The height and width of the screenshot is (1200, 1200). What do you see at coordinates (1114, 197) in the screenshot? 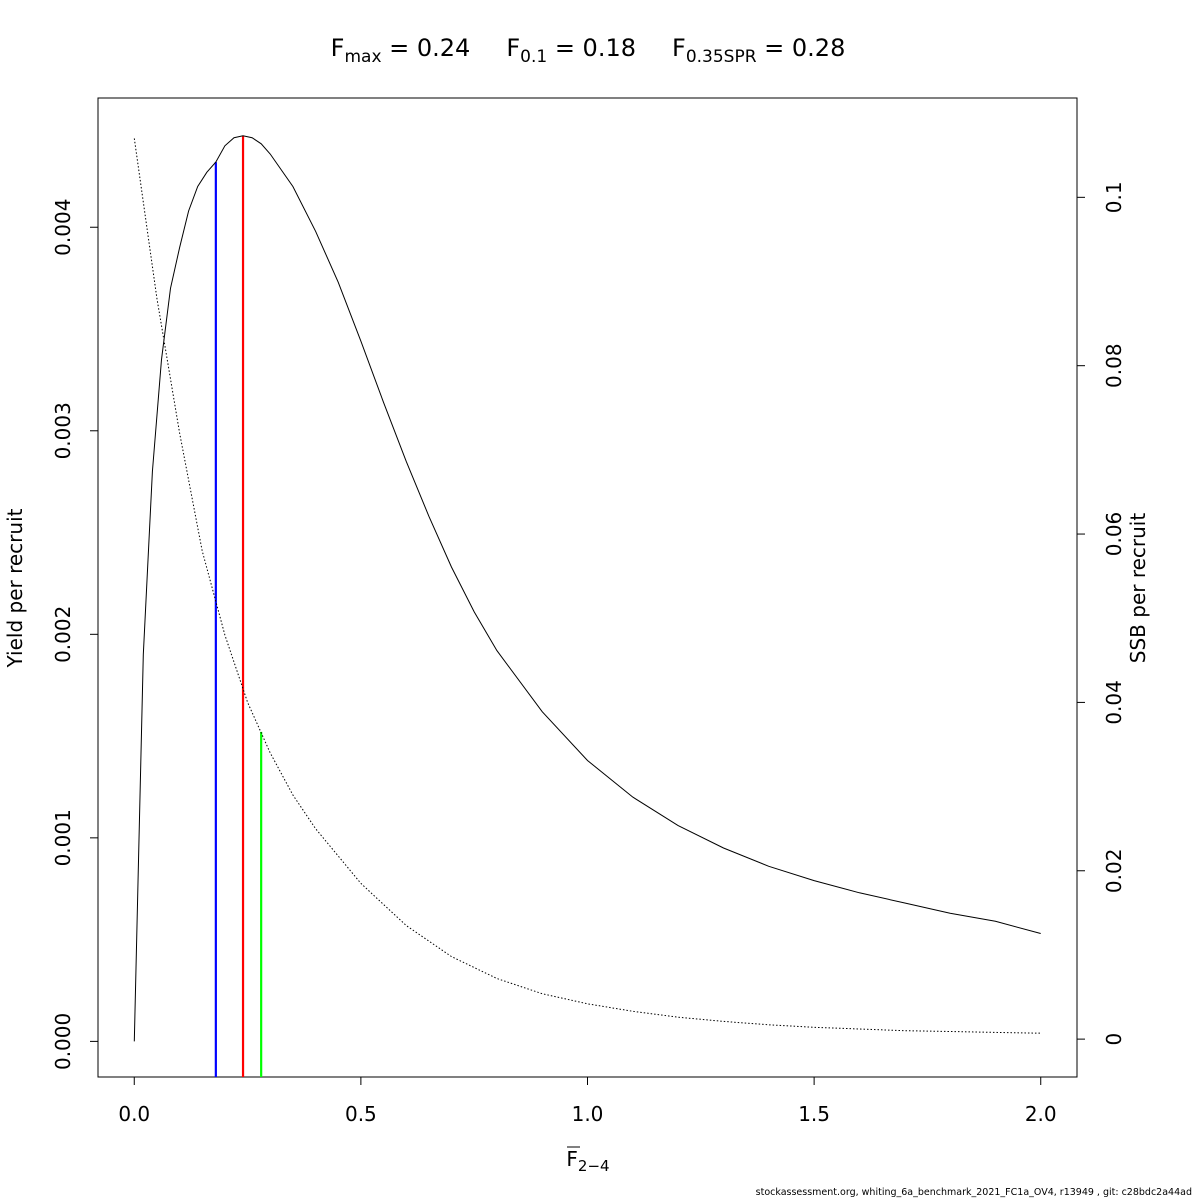
I see `y-right-tick-label: 0.1` at bounding box center [1114, 197].